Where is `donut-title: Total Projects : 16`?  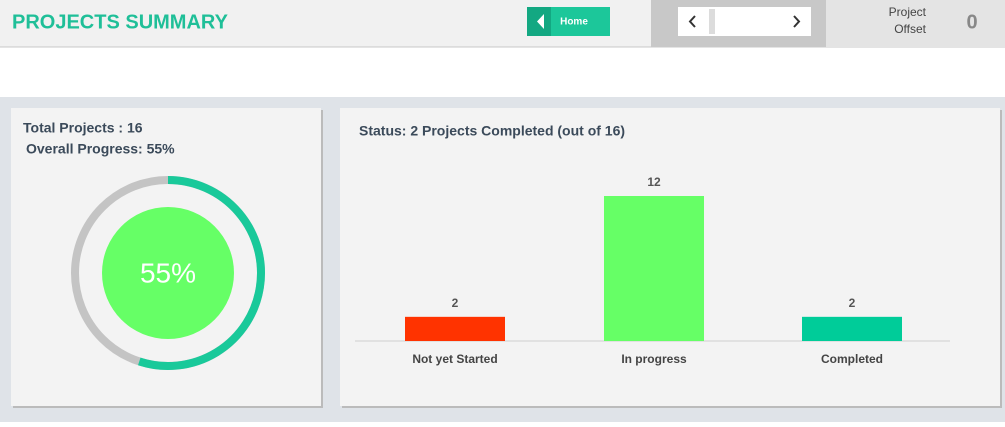
donut-title: Total Projects : 16 is located at coordinates (83, 128).